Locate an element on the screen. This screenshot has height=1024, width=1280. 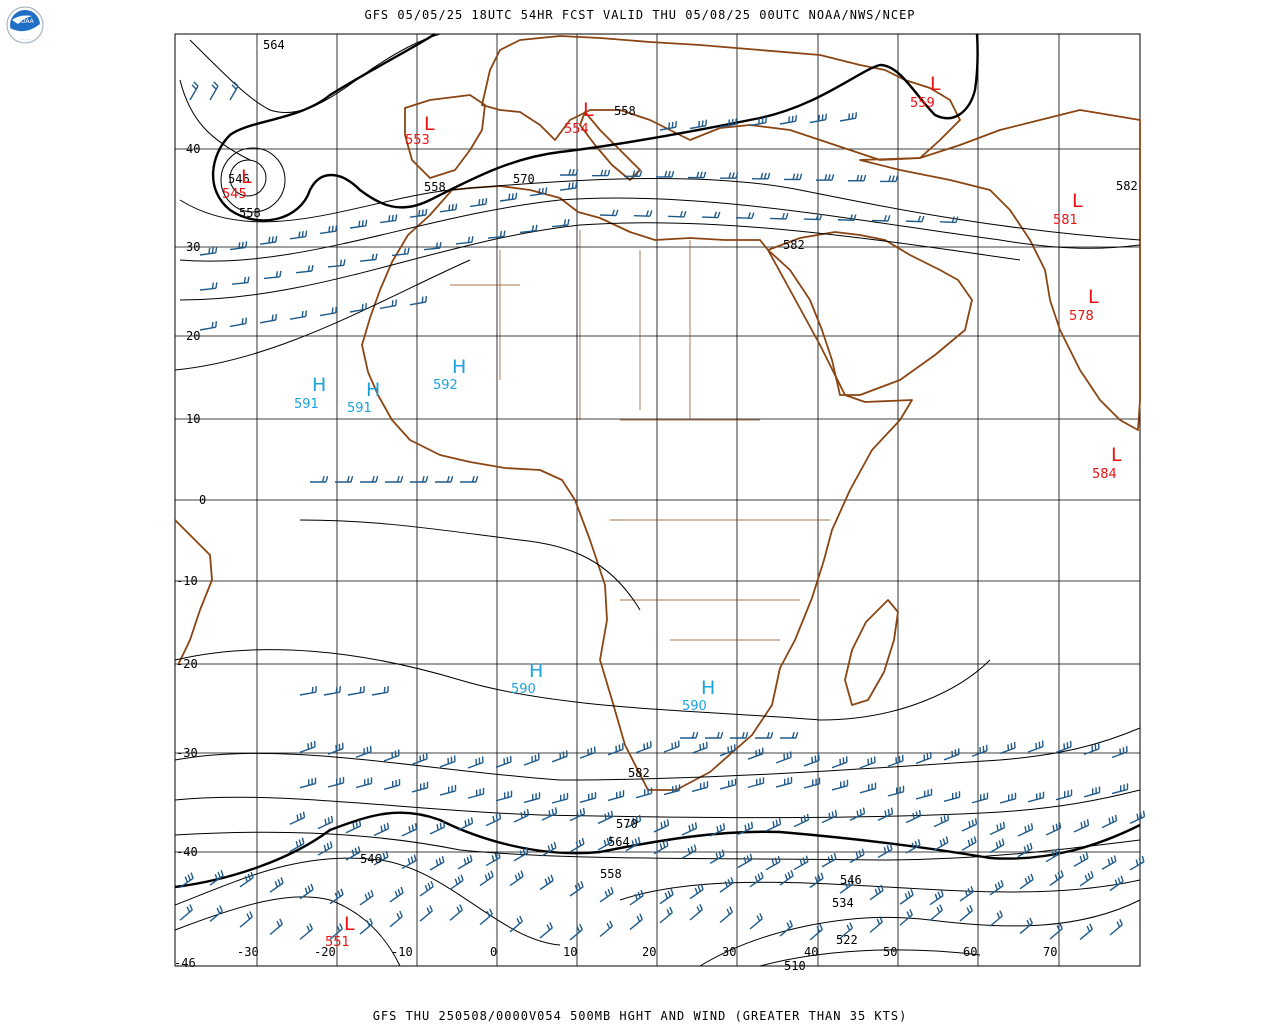
contour-label: 558 is located at coordinates (250, 213).